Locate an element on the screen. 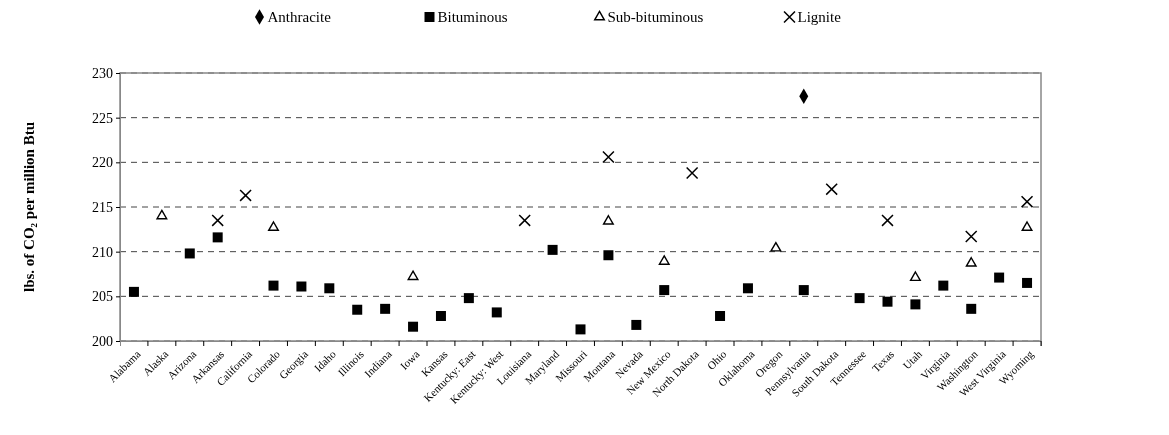 The image size is (1169, 435). y-tick-label: 210 is located at coordinates (102, 252).